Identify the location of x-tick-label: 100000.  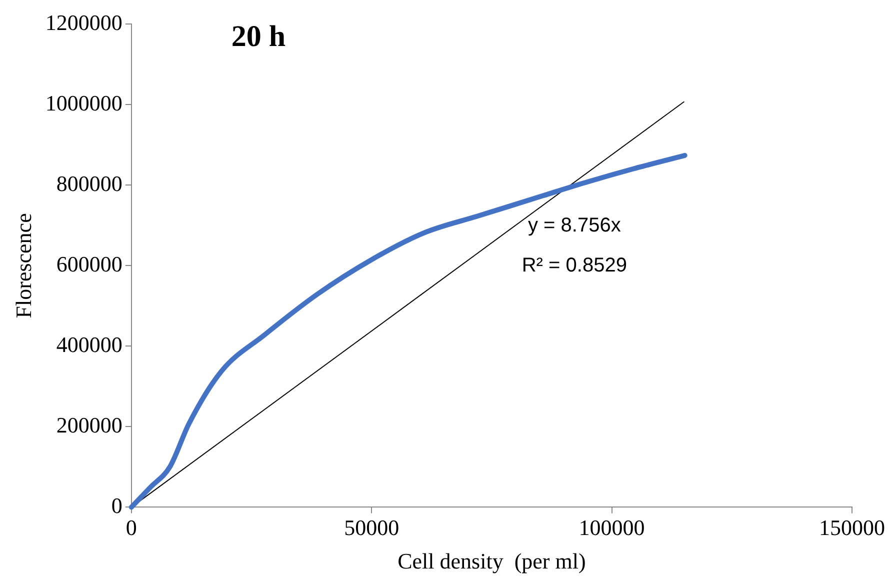
(611, 527).